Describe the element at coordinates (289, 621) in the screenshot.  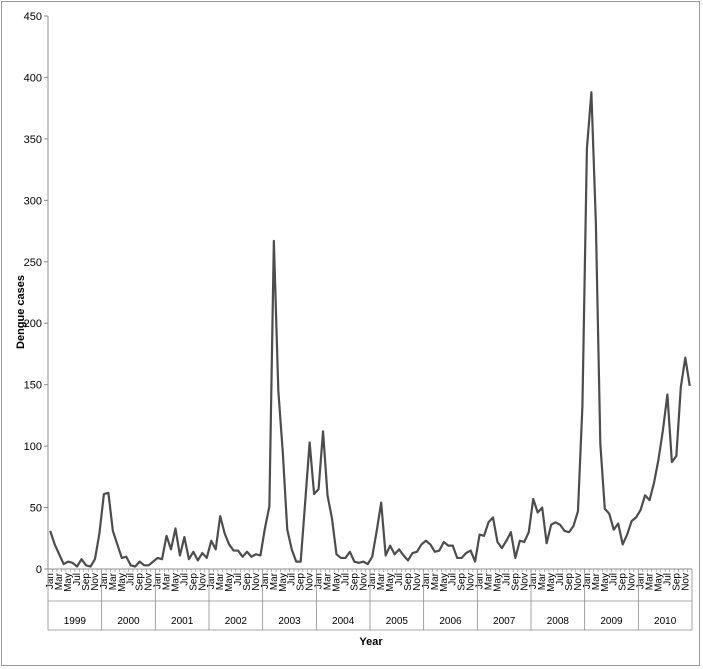
I see `year-label: 2003` at that location.